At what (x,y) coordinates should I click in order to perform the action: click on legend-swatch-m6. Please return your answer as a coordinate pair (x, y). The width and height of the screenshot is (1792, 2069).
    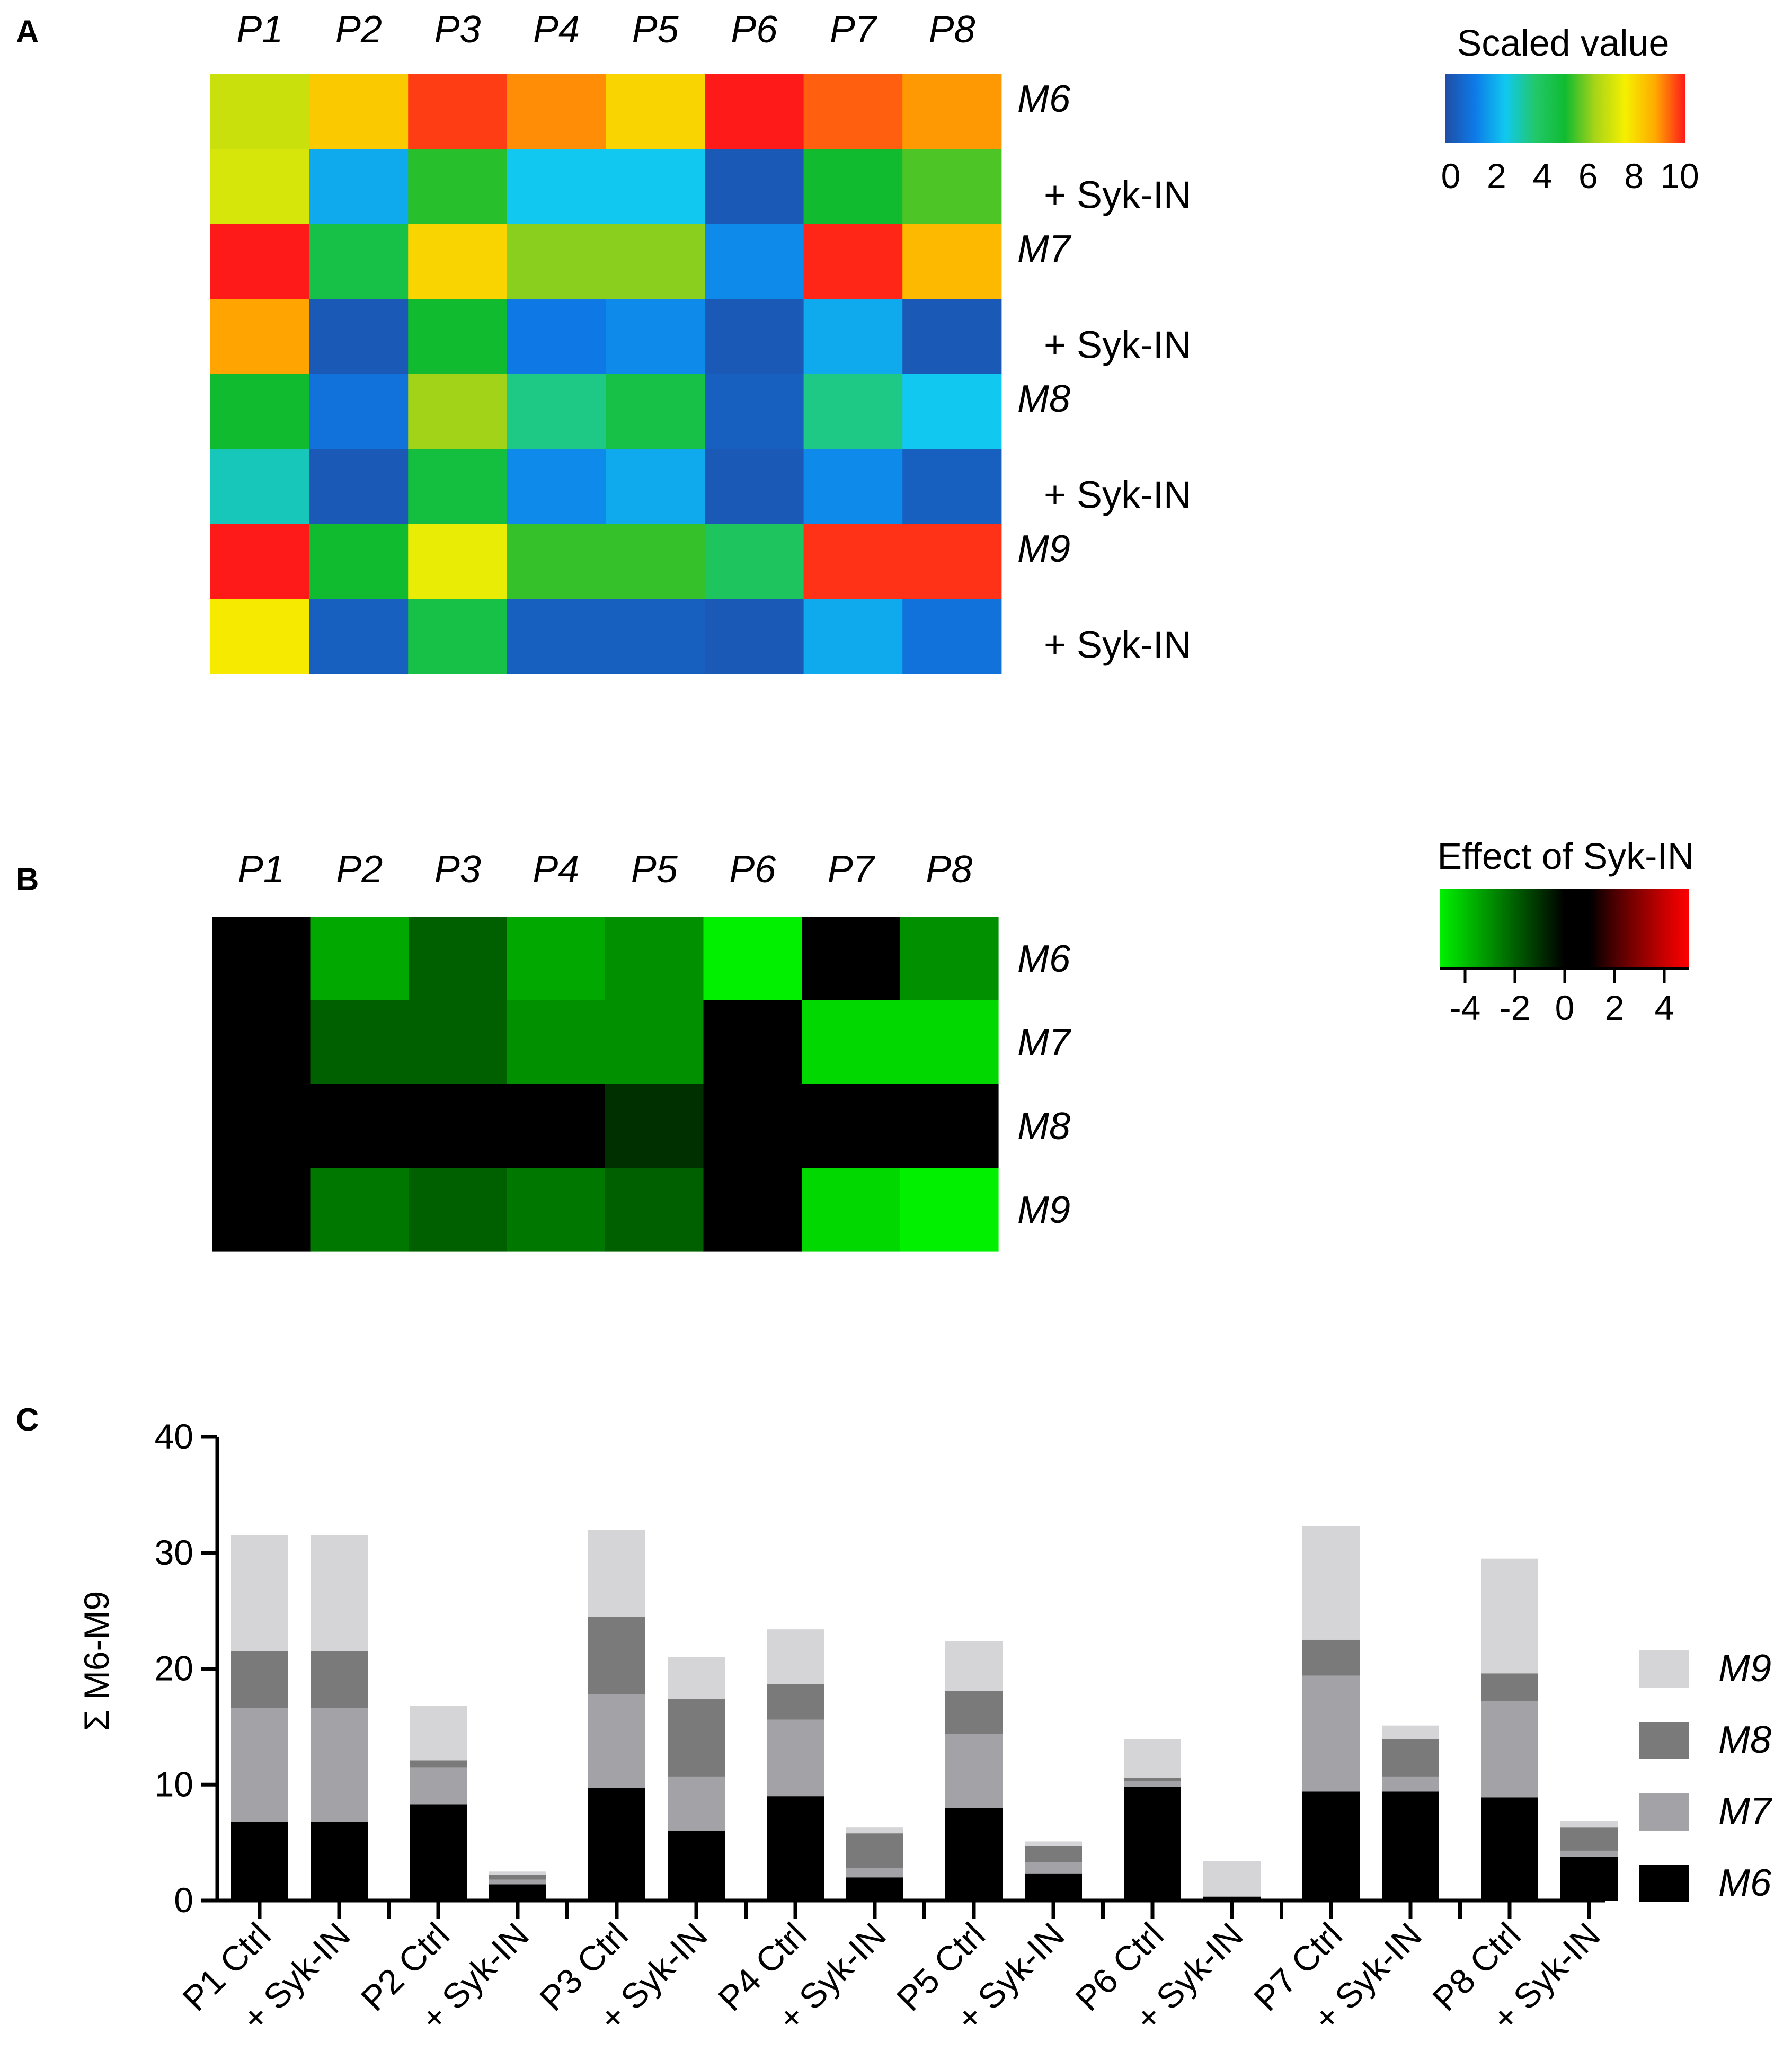
    Looking at the image, I should click on (1664, 1883).